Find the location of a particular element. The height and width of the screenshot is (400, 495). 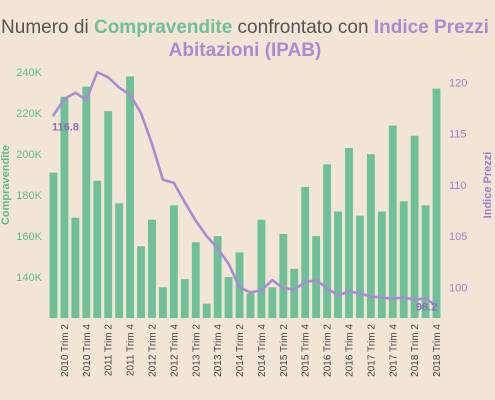

chart-title-line2: Abitazioni (IPAB) is located at coordinates (245, 50).